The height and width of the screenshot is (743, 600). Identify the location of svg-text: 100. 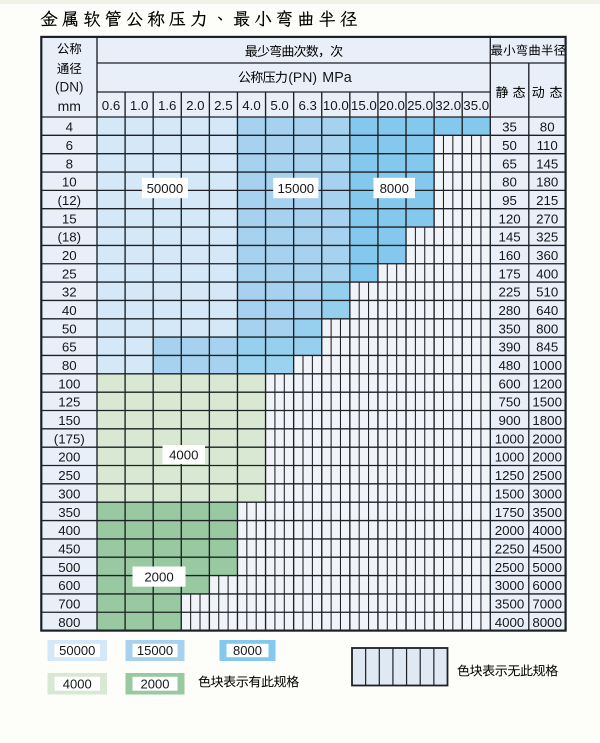
(69, 383).